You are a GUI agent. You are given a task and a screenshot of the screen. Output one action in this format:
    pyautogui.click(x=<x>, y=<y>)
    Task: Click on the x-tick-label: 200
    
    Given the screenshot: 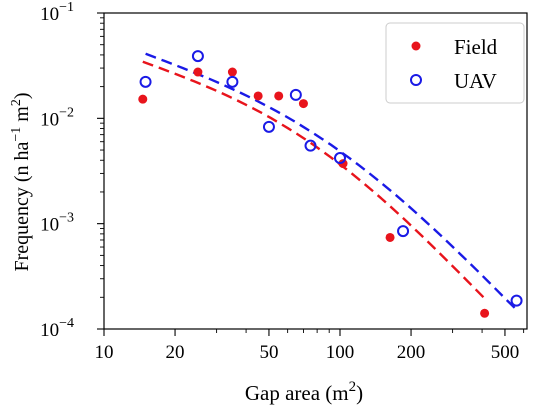 What is the action you would take?
    pyautogui.click(x=411, y=352)
    